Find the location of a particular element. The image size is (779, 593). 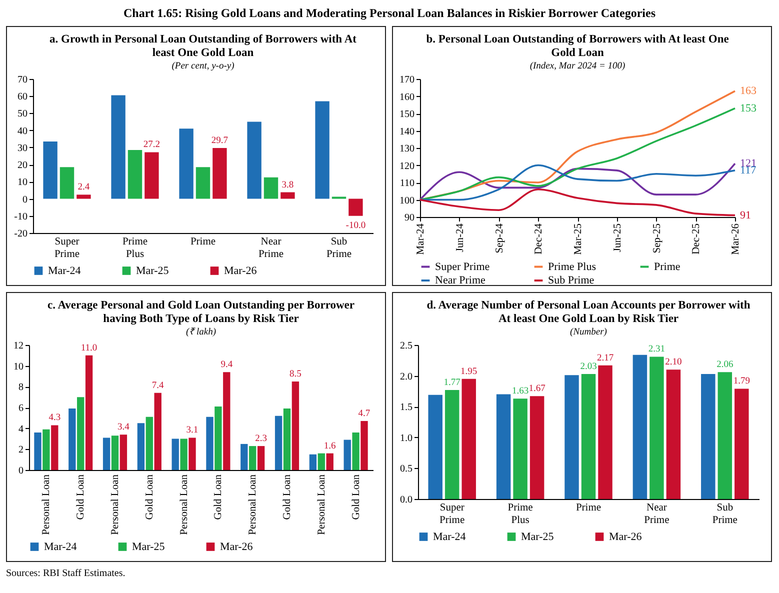

data-label: 1.6 is located at coordinates (330, 446).